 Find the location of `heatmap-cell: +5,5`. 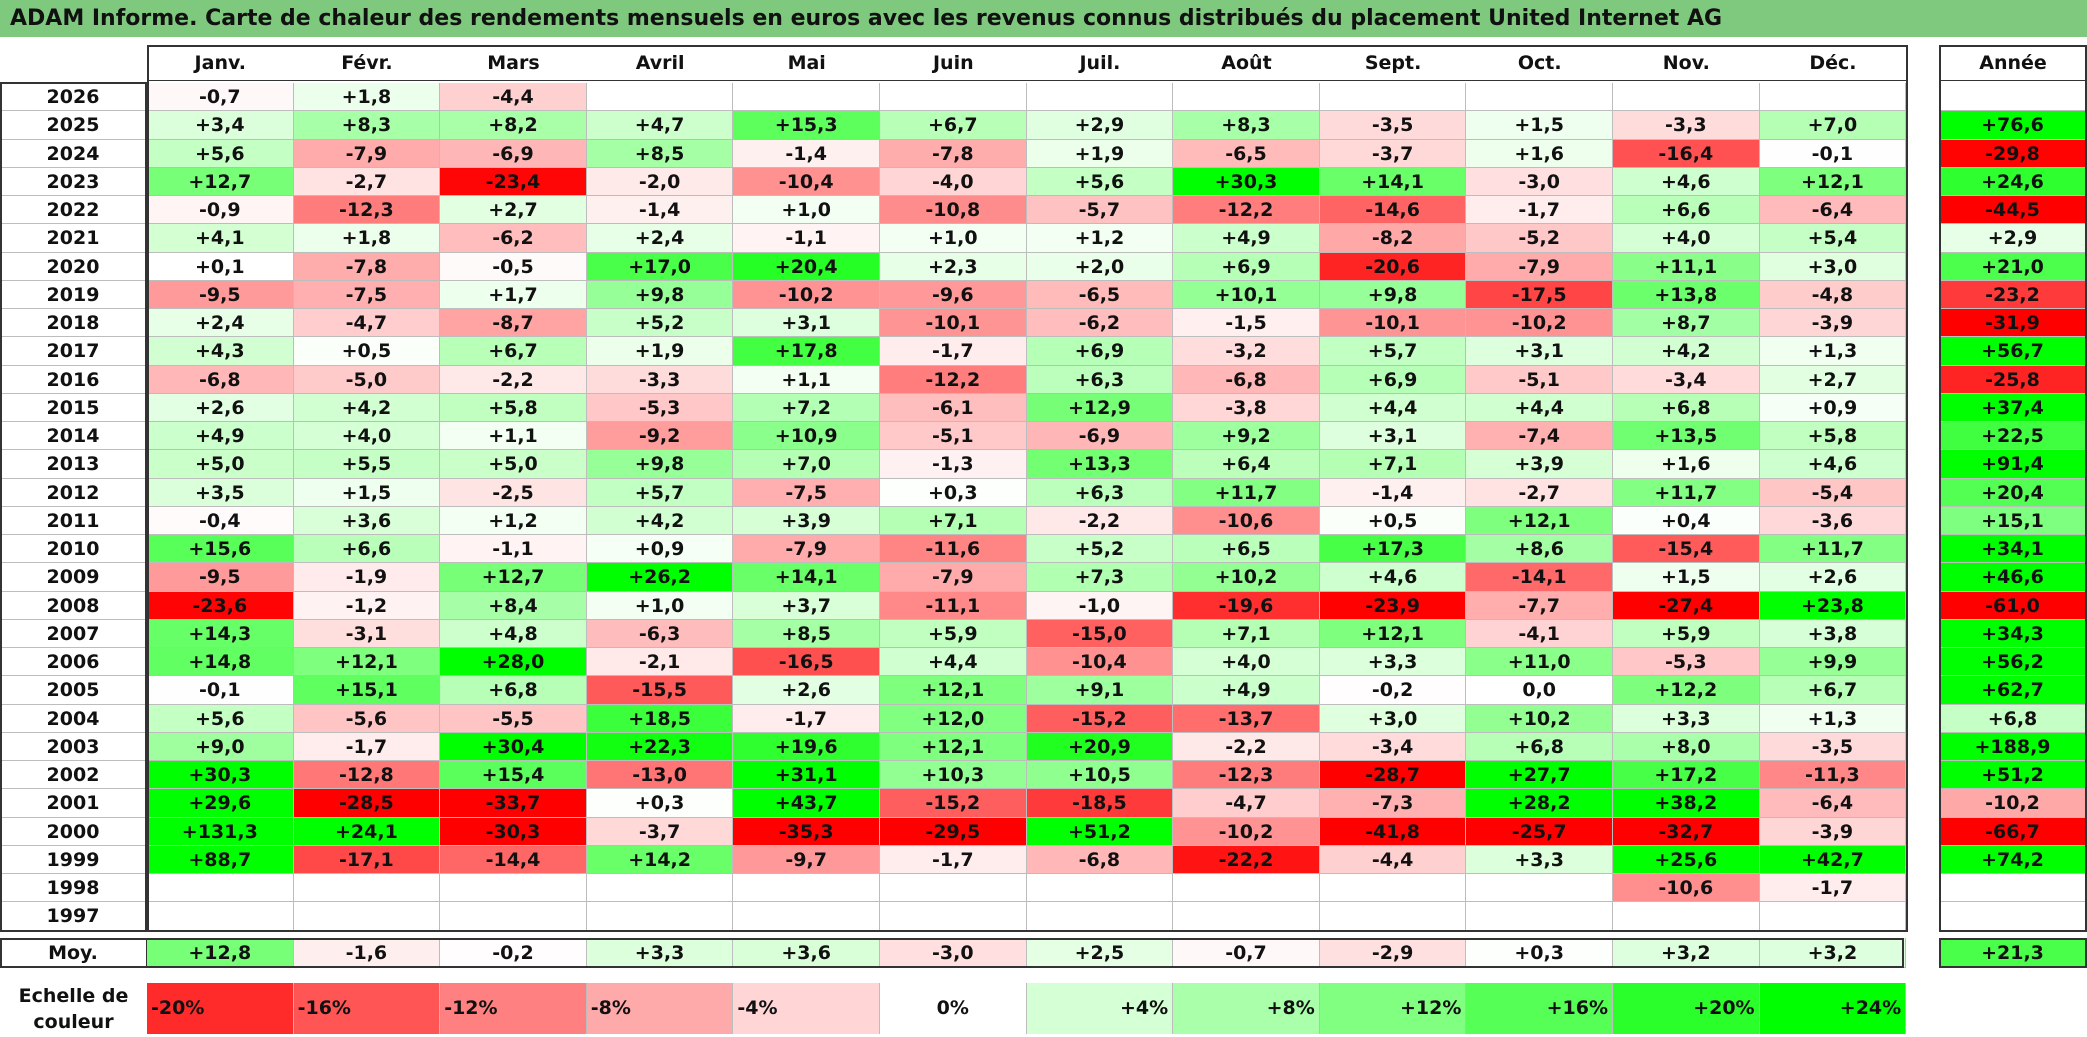

heatmap-cell: +5,5 is located at coordinates (367, 464).